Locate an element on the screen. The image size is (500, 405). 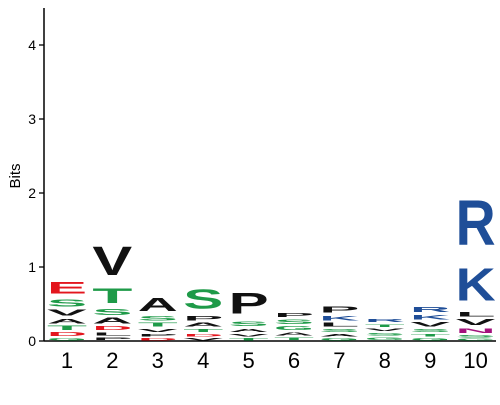
logo-letter-pos10-L-4: L is located at coordinates (476, 314).